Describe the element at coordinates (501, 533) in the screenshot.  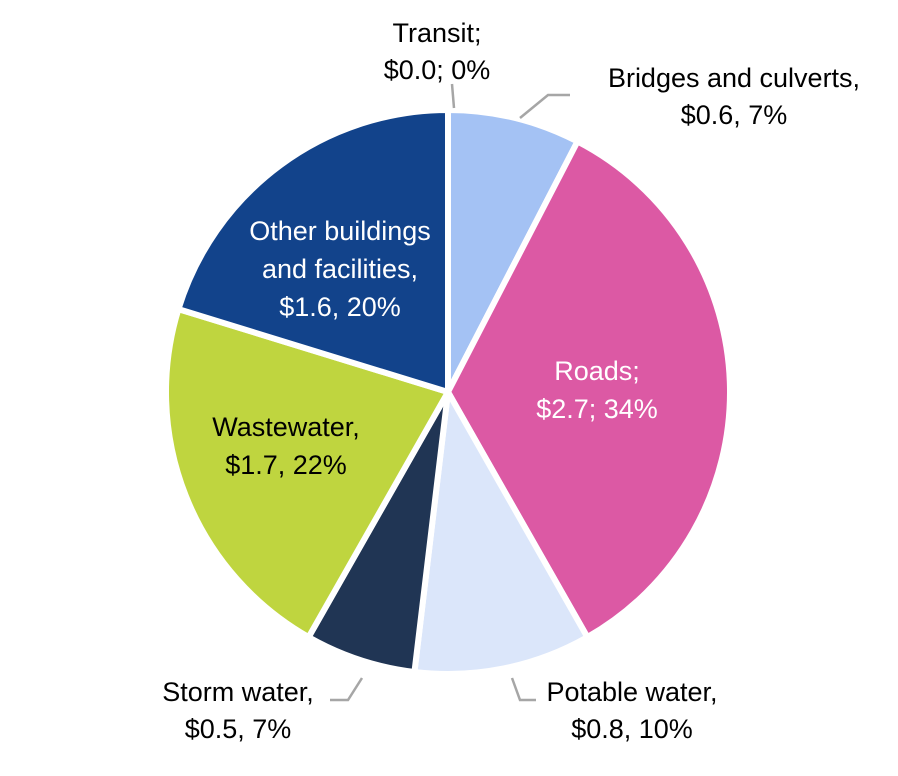
I see `pie-slice-potable` at that location.